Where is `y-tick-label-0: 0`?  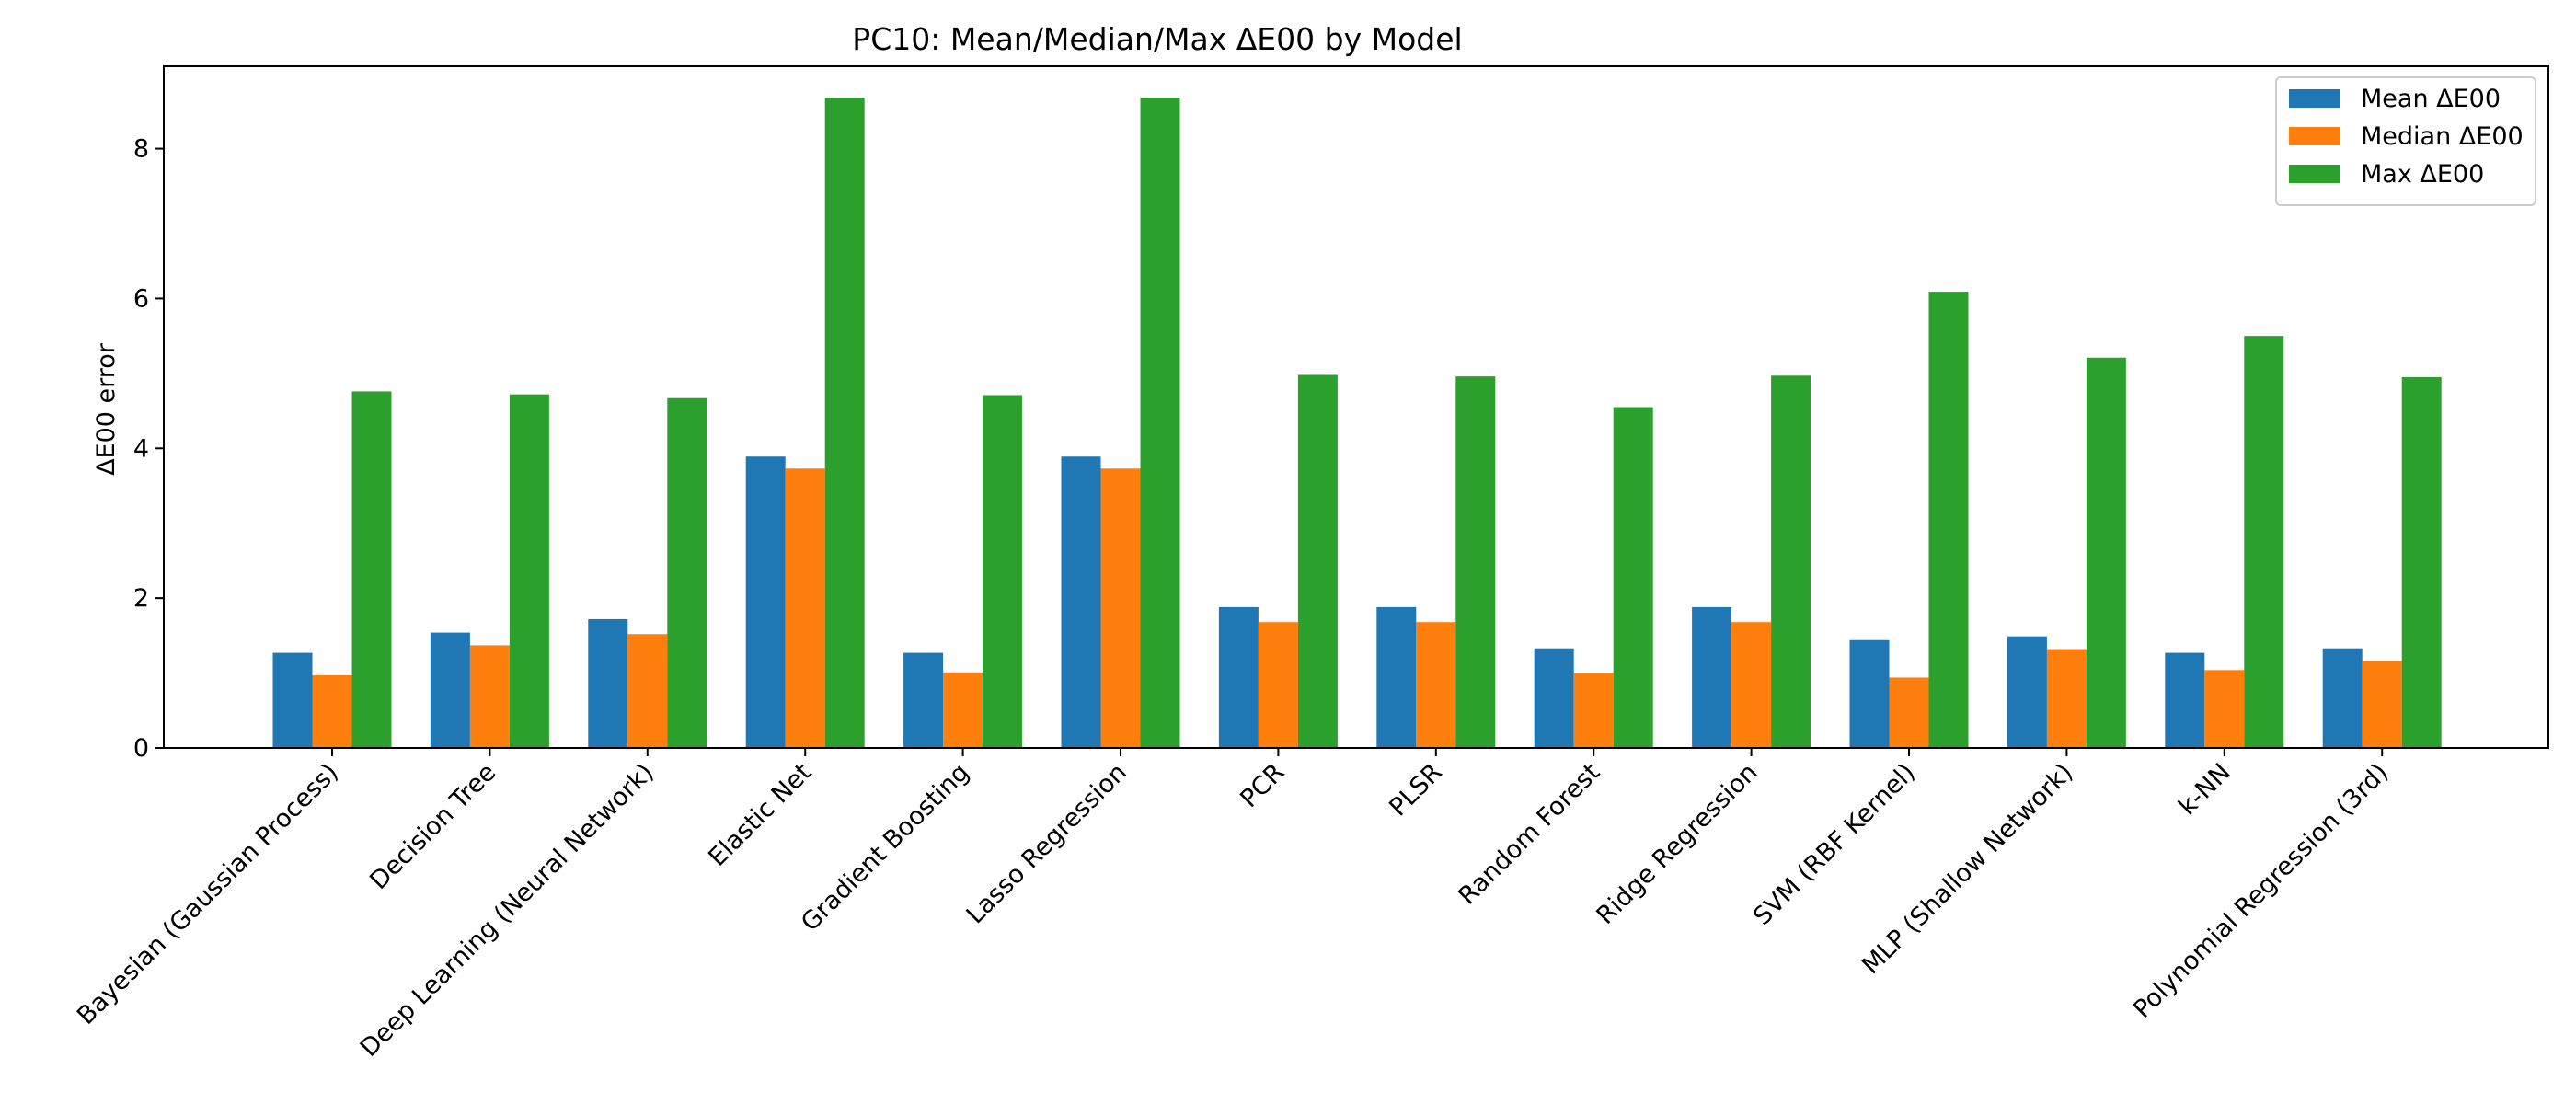 y-tick-label-0: 0 is located at coordinates (141, 748).